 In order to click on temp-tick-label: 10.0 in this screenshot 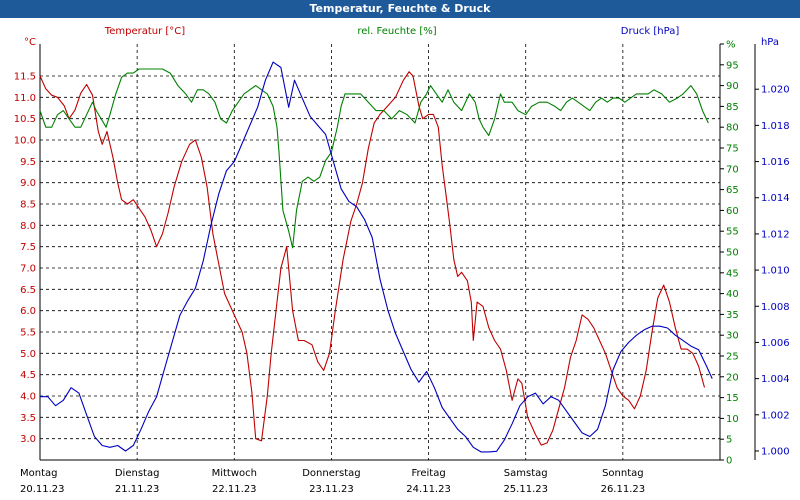, I will do `click(25, 141)`.